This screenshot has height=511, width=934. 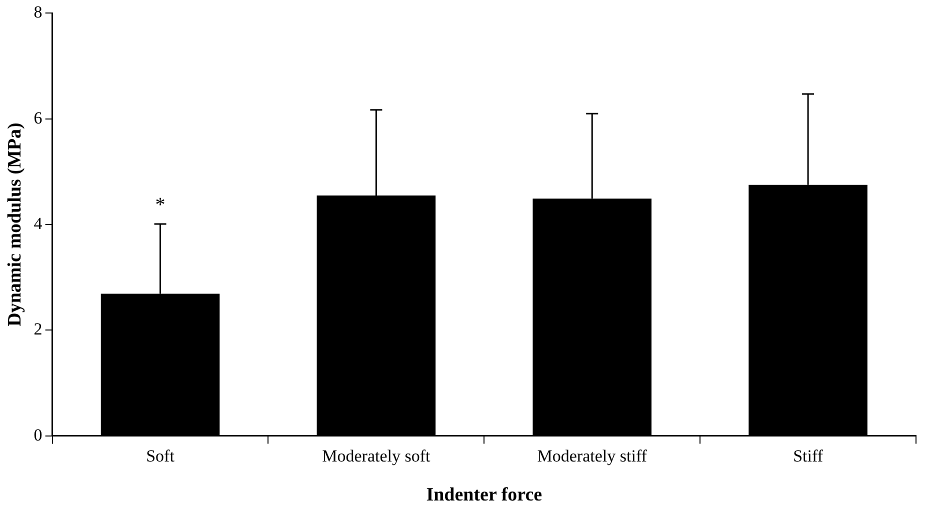 I want to click on x-axis-title: Indenter force, so click(x=484, y=495).